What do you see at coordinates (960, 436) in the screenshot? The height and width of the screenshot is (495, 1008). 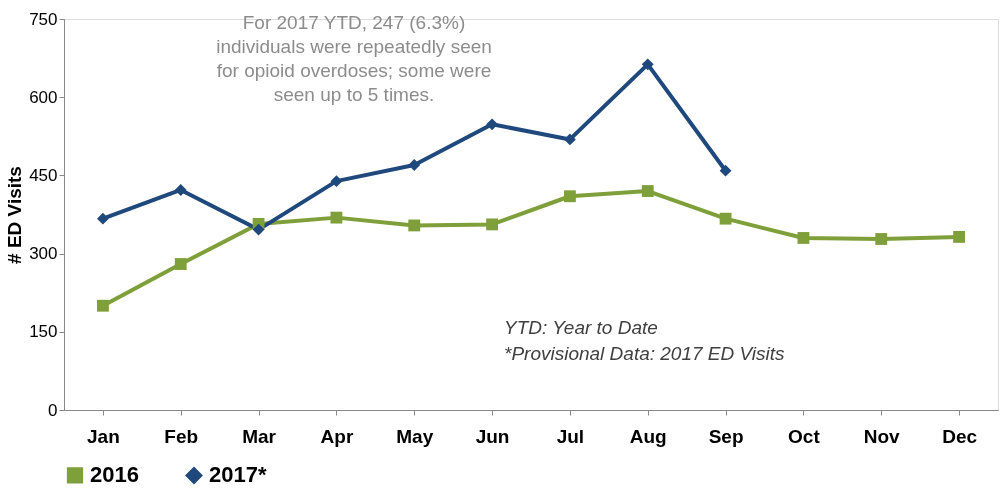 I see `x-tick-label: Dec` at bounding box center [960, 436].